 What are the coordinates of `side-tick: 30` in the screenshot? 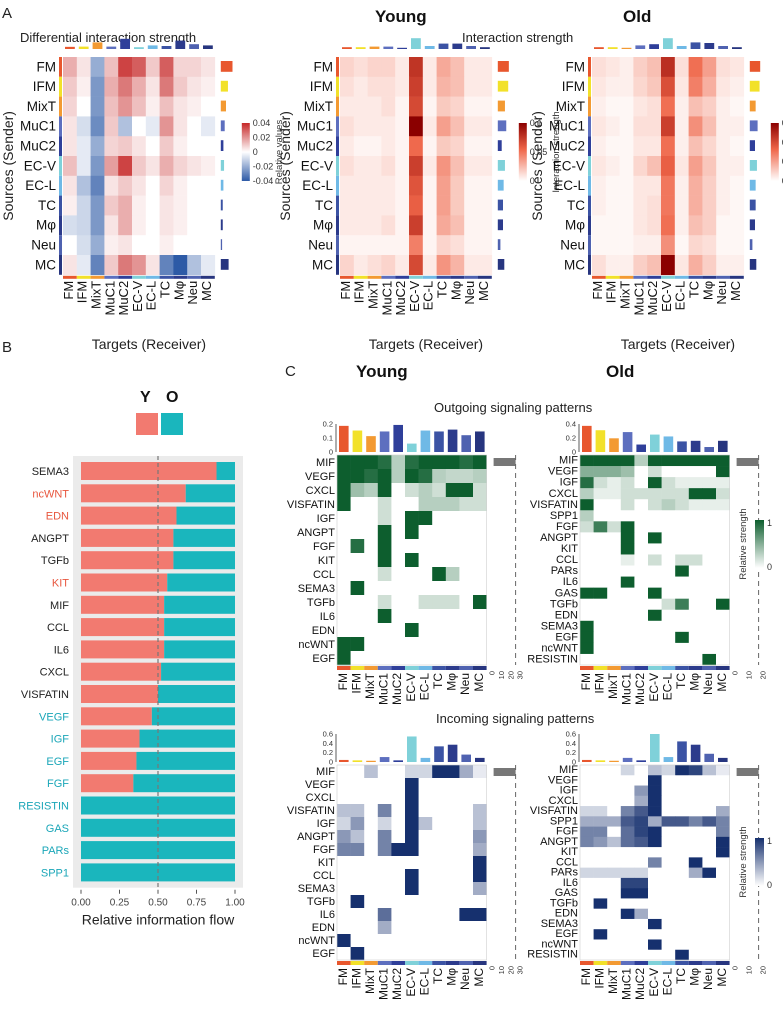 It's located at (520, 970).